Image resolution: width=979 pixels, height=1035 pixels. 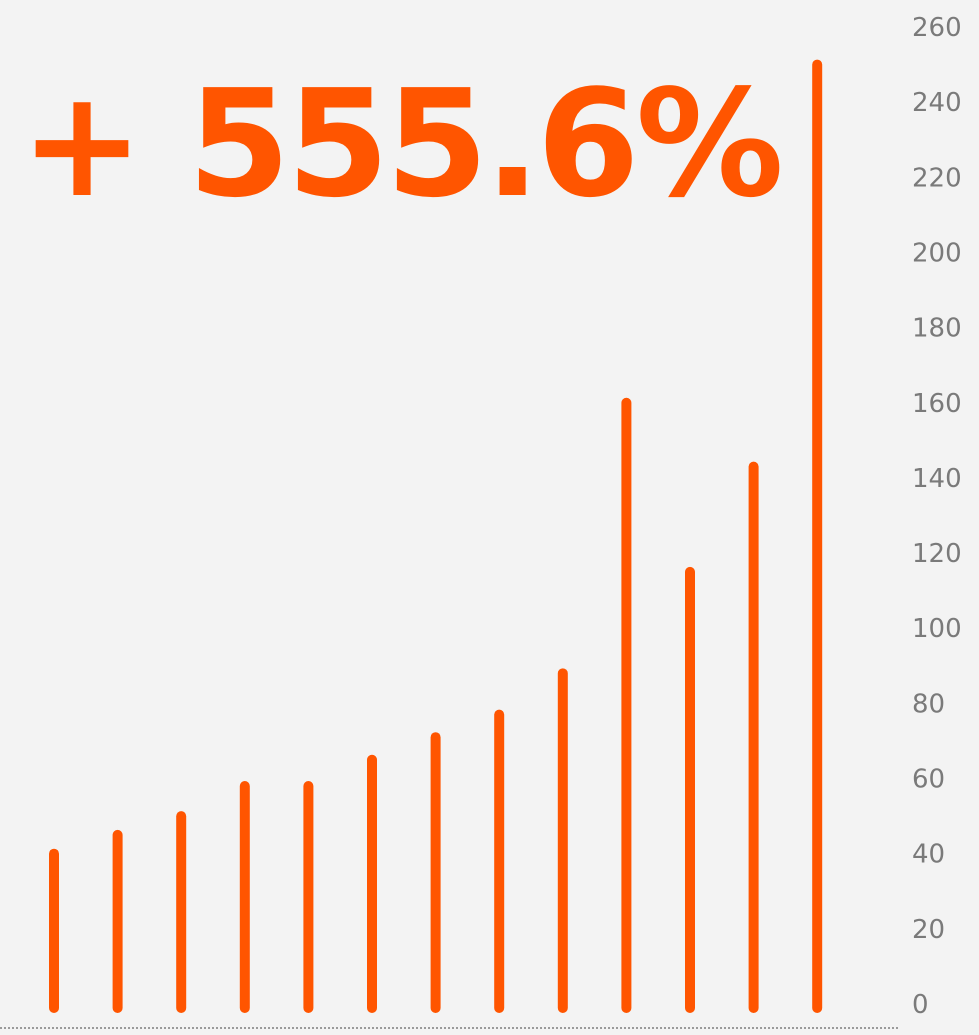 I want to click on y-tick-label-120: 120, so click(x=937, y=554).